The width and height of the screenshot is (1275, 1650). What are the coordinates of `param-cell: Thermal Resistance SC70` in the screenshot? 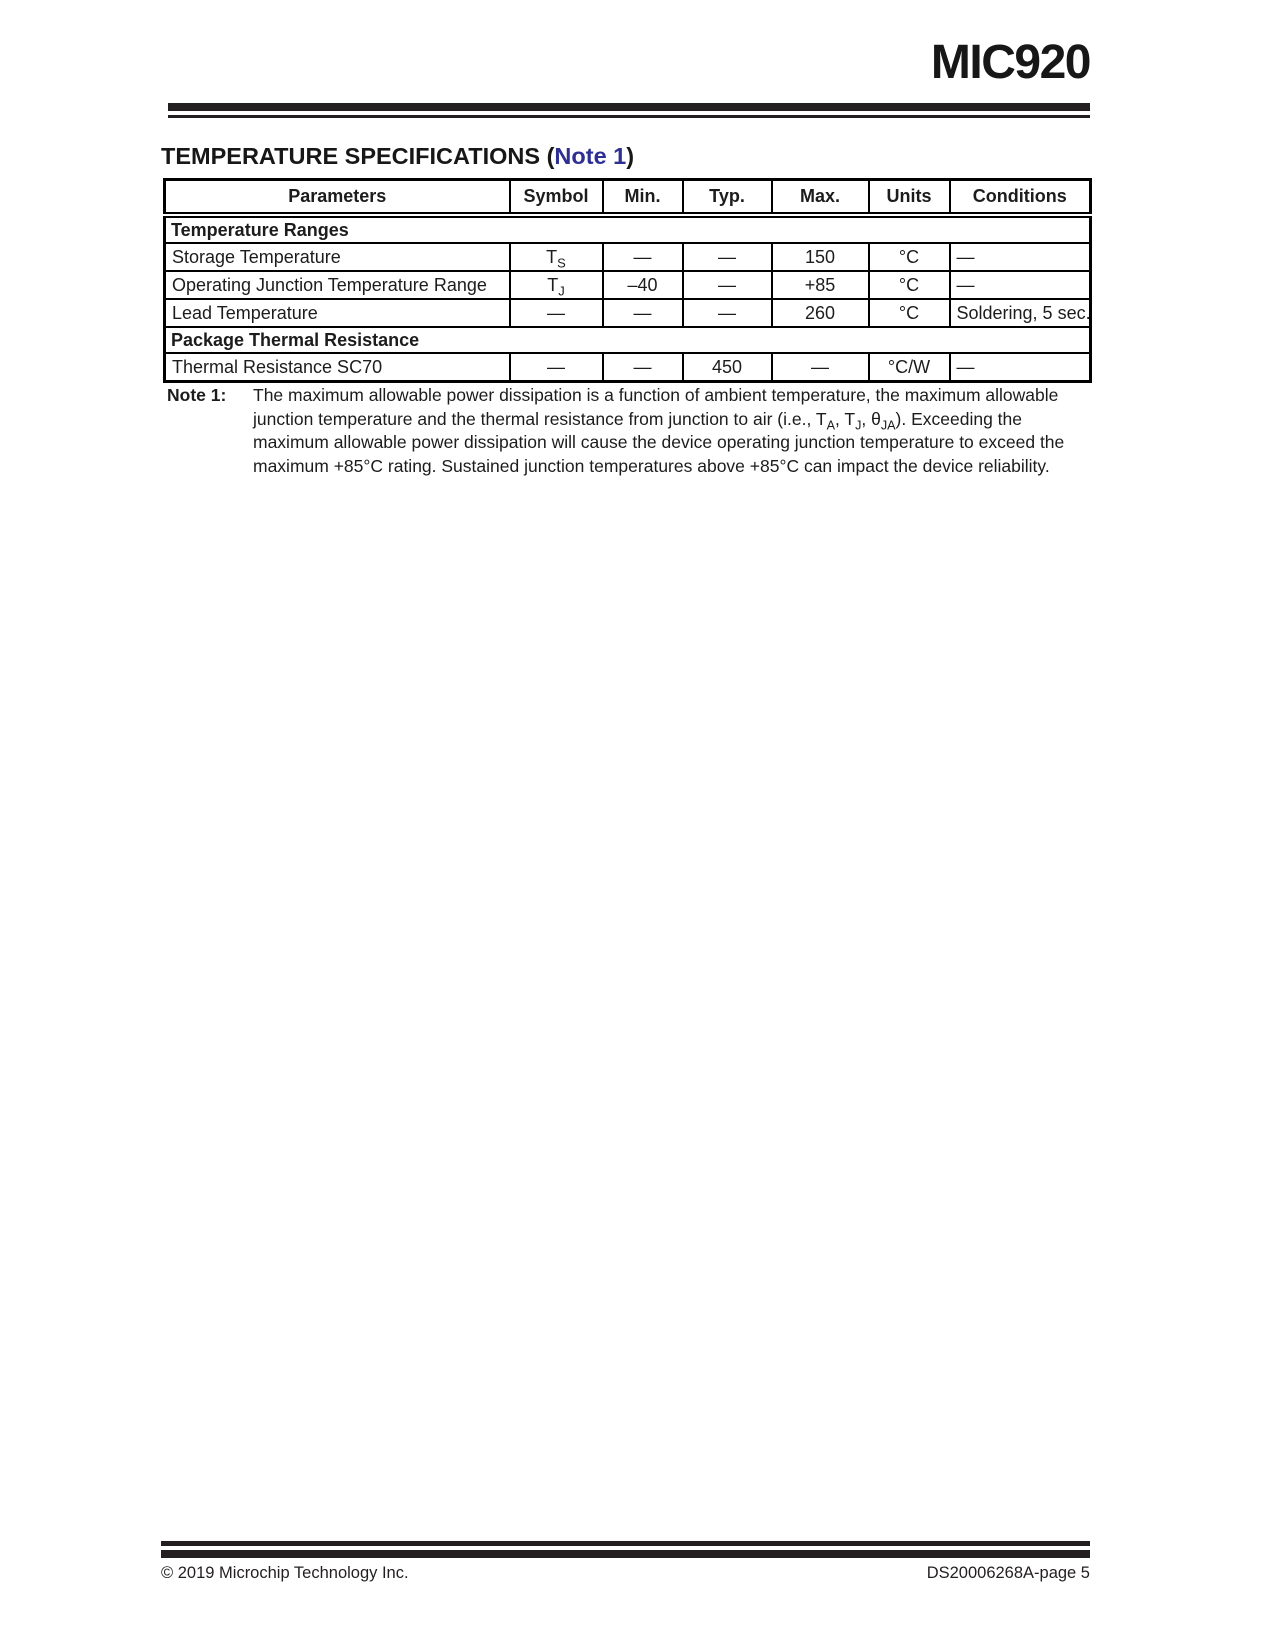 It's located at (337, 367).